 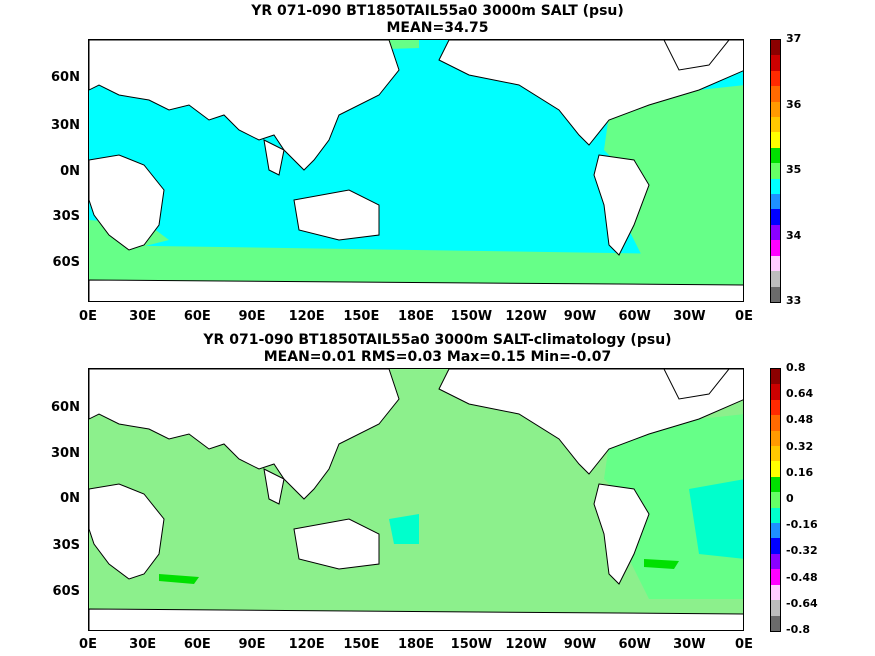 I want to click on bottom-colorbar, so click(x=775, y=500).